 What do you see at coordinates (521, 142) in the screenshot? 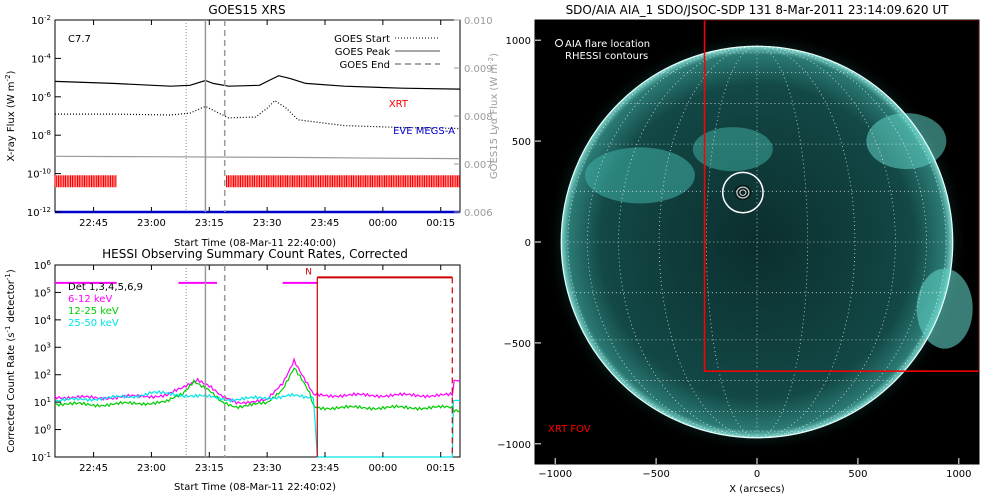
I see `aia-y-tick-label: 500` at bounding box center [521, 142].